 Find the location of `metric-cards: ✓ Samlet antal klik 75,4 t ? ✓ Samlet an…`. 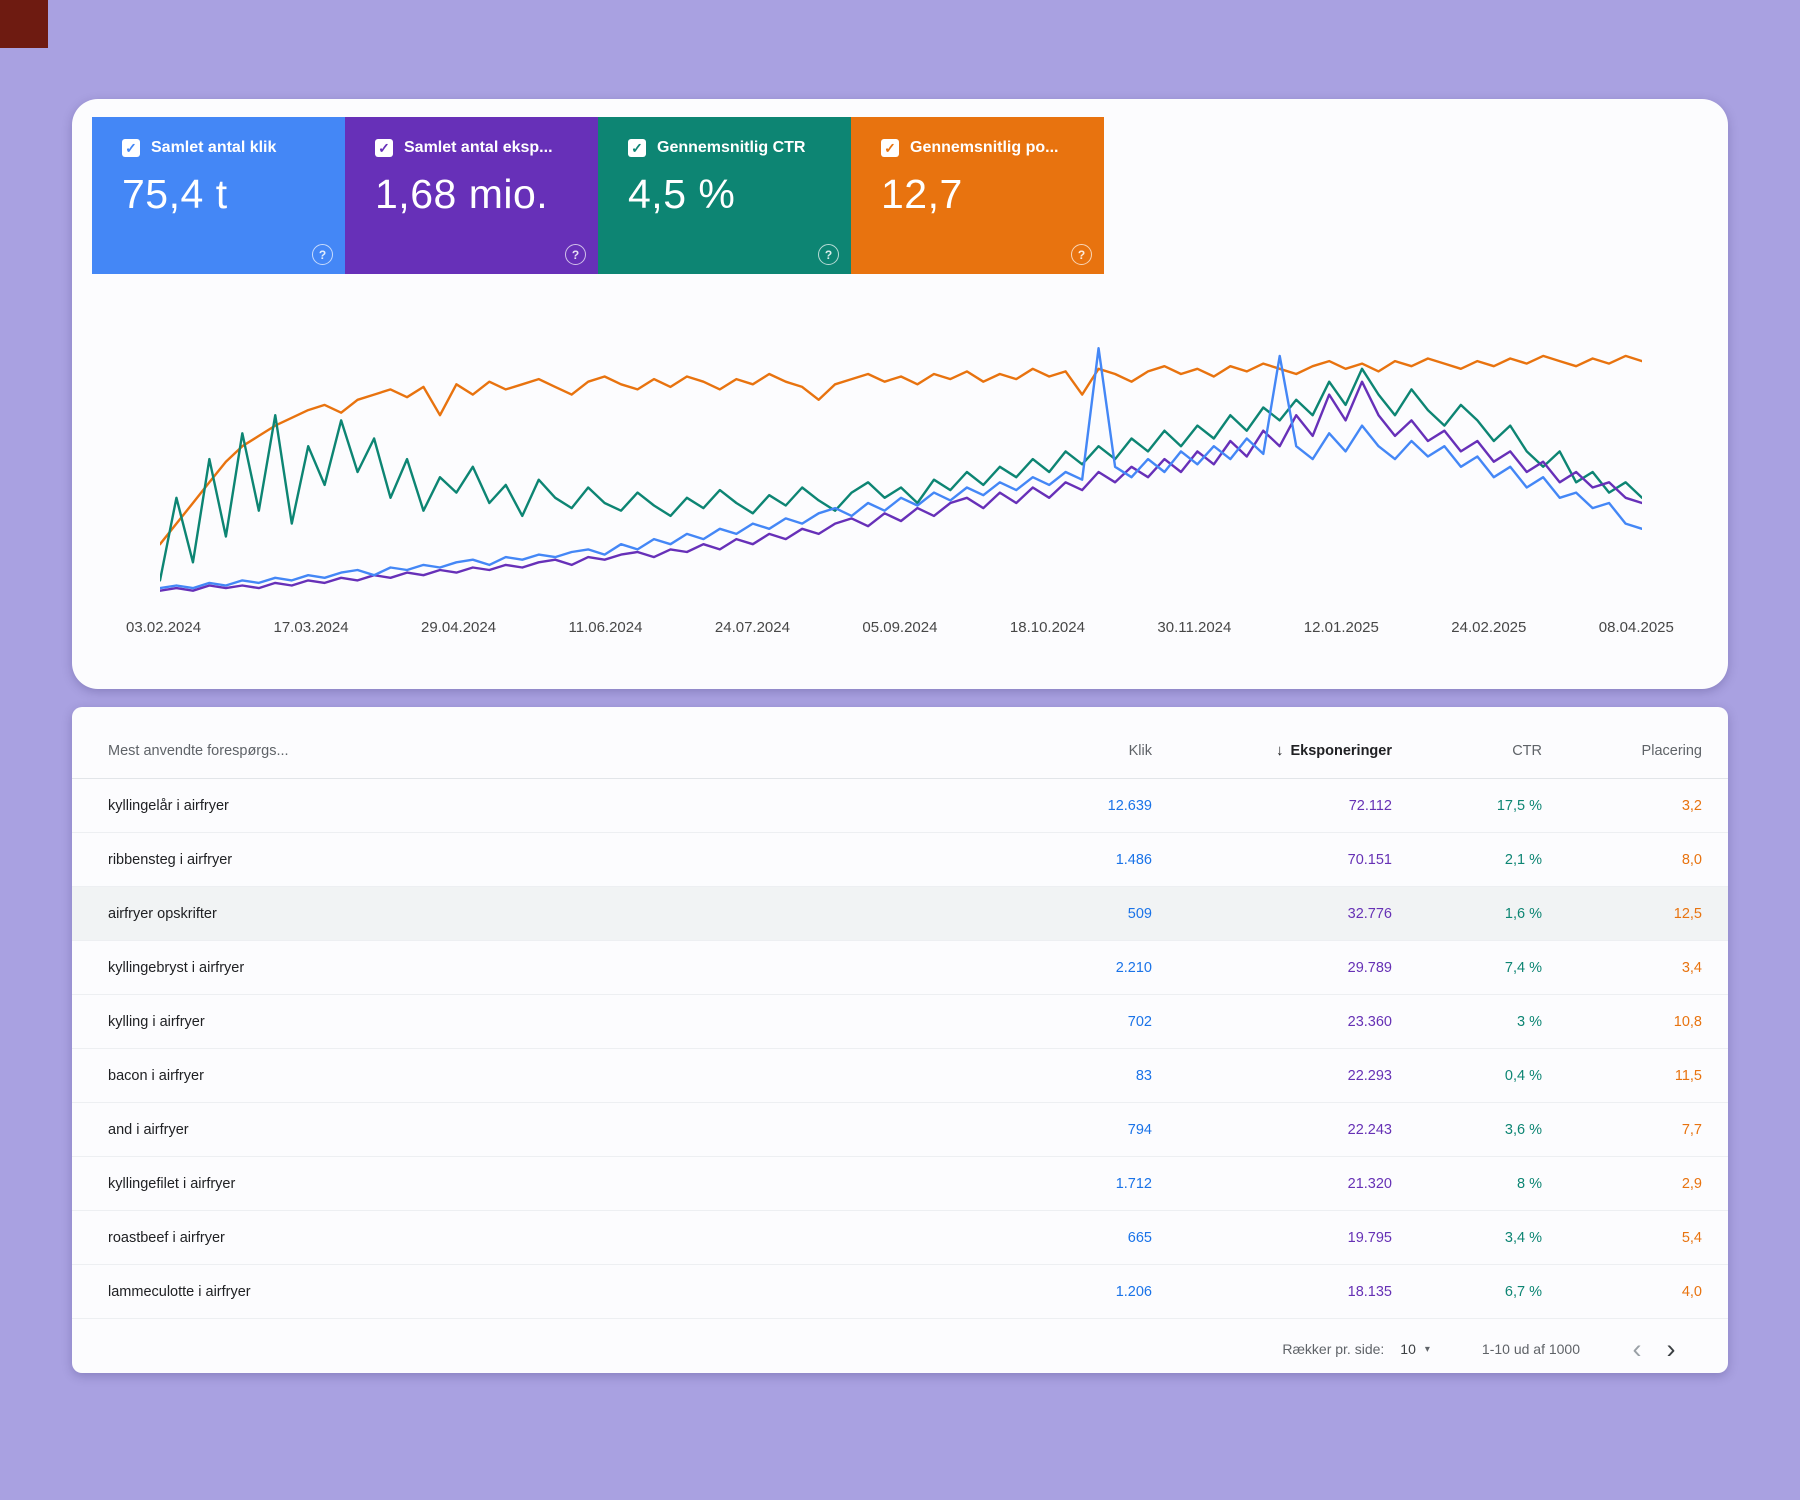

metric-cards: ✓ Samlet antal klik 75,4 t ? ✓ Samlet an… is located at coordinates (598, 195).